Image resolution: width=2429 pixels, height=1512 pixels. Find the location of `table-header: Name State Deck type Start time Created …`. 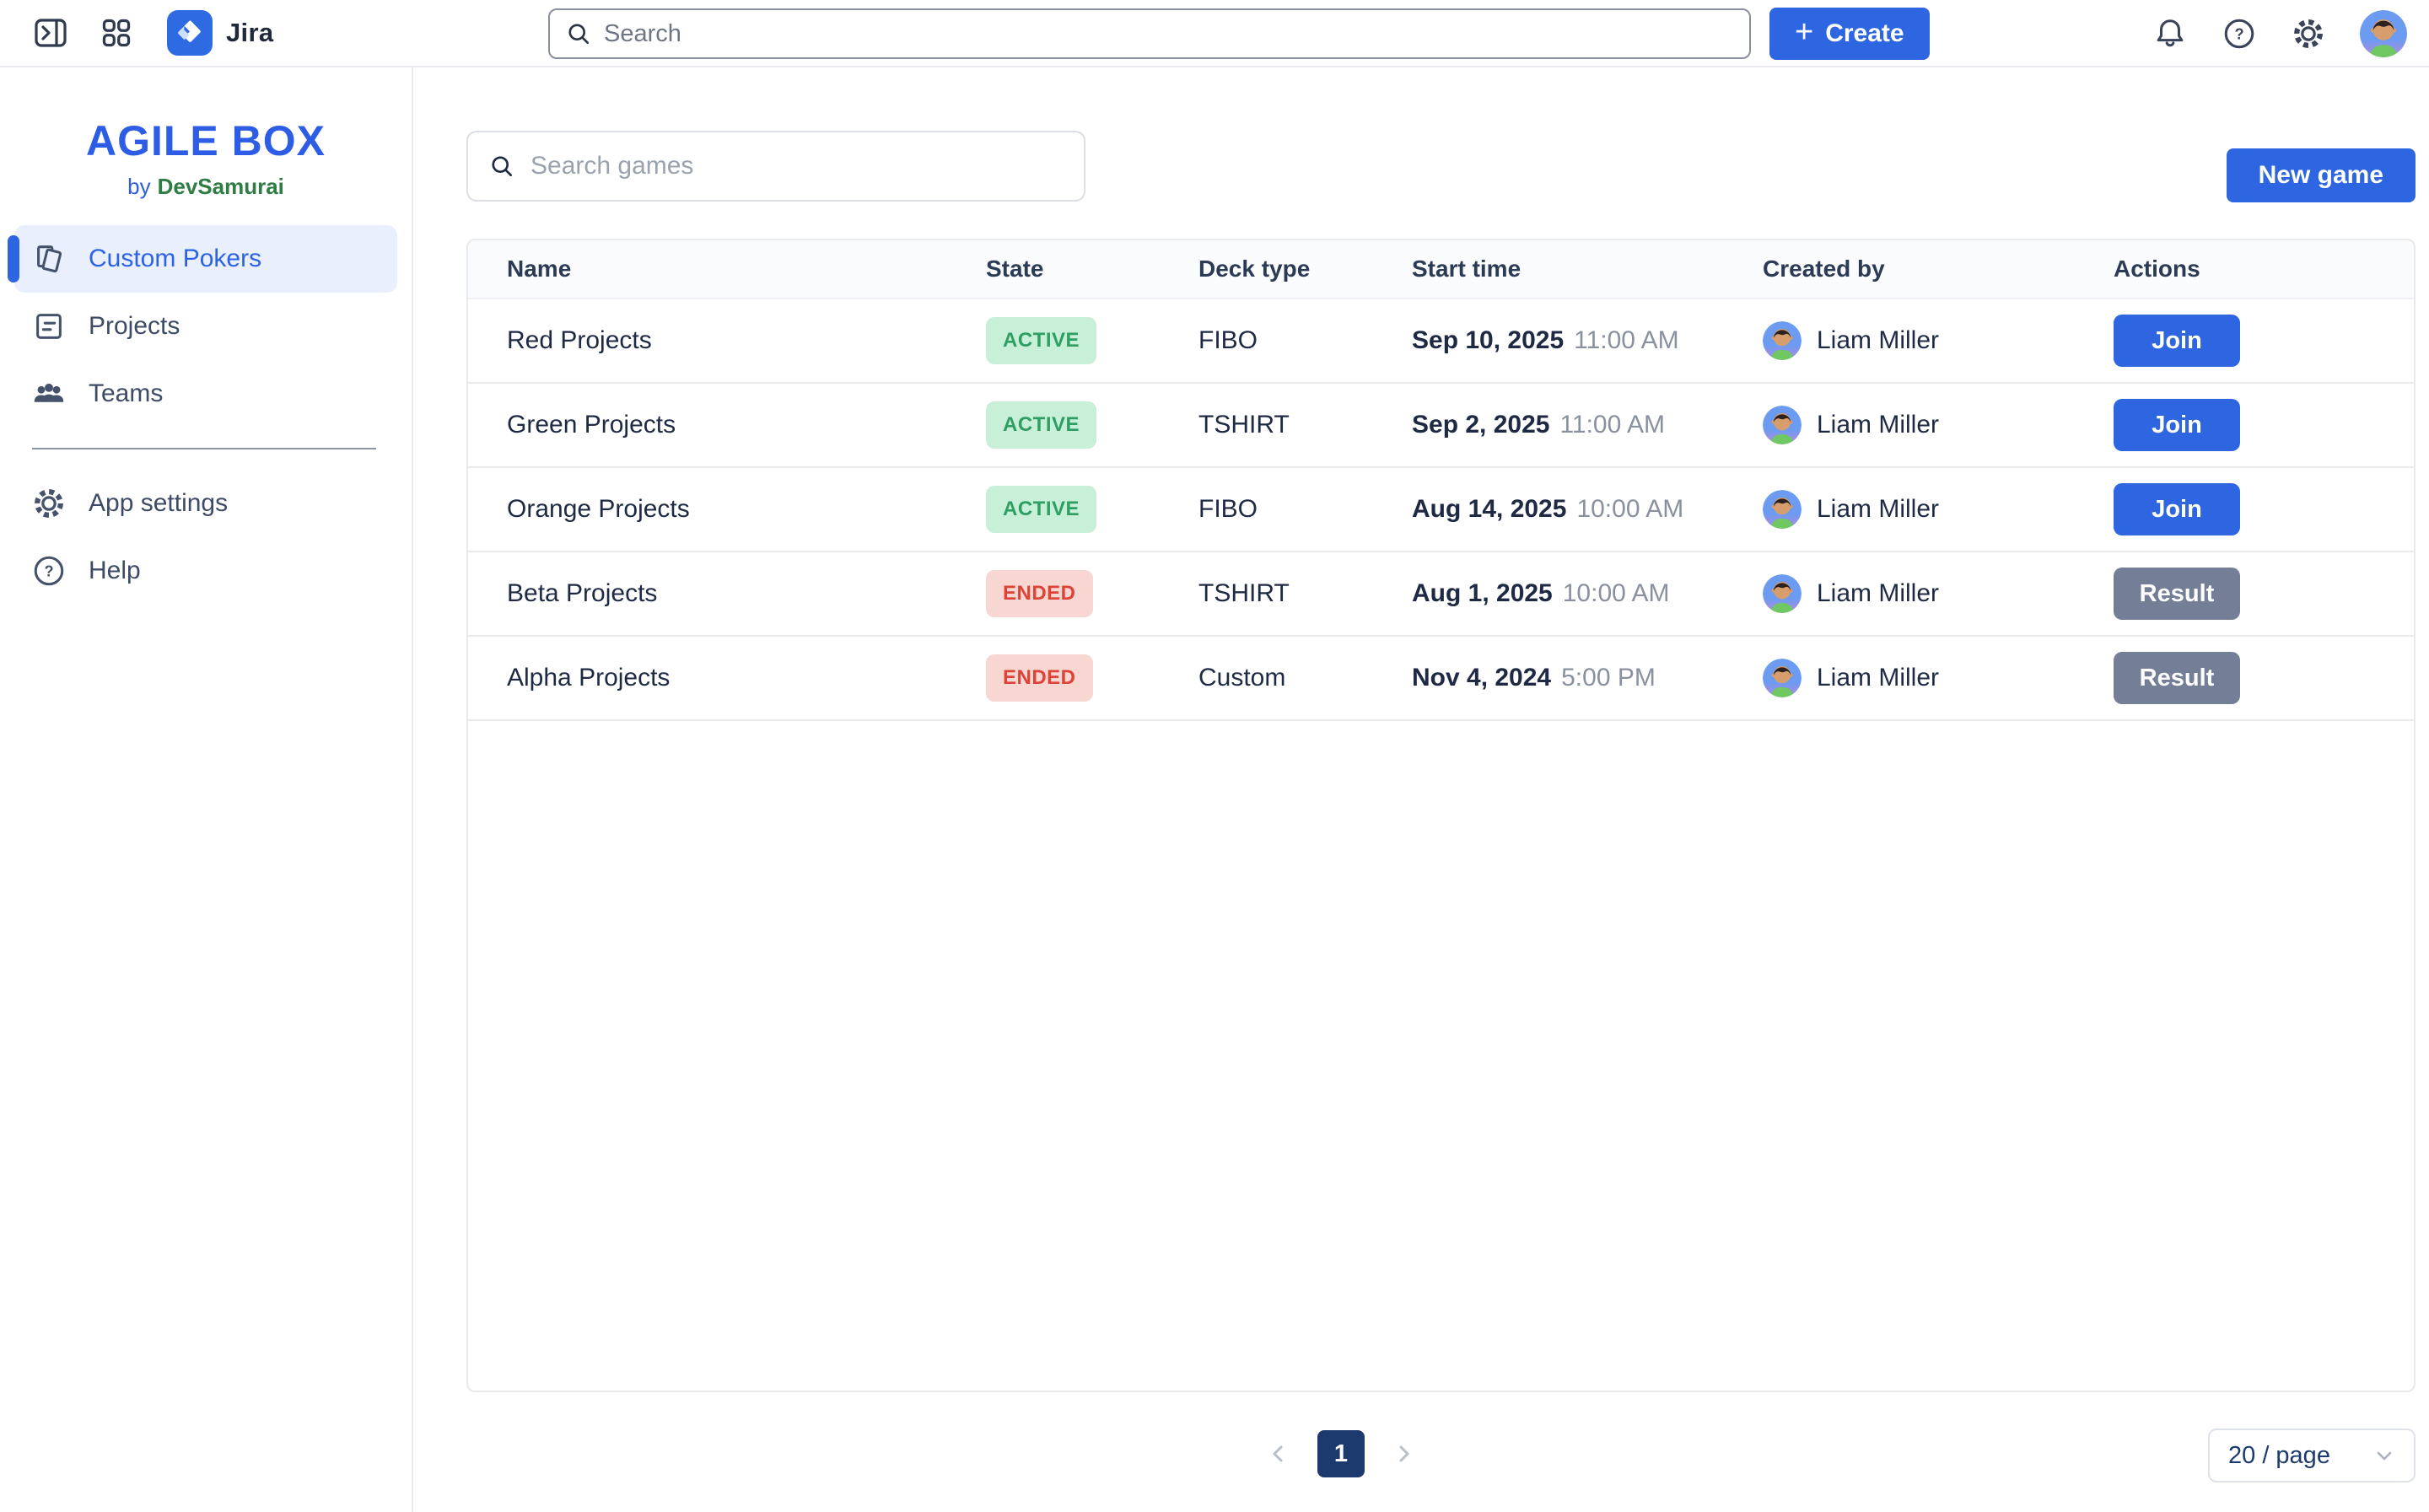

table-header: Name State Deck type Start time Created … is located at coordinates (1441, 269).